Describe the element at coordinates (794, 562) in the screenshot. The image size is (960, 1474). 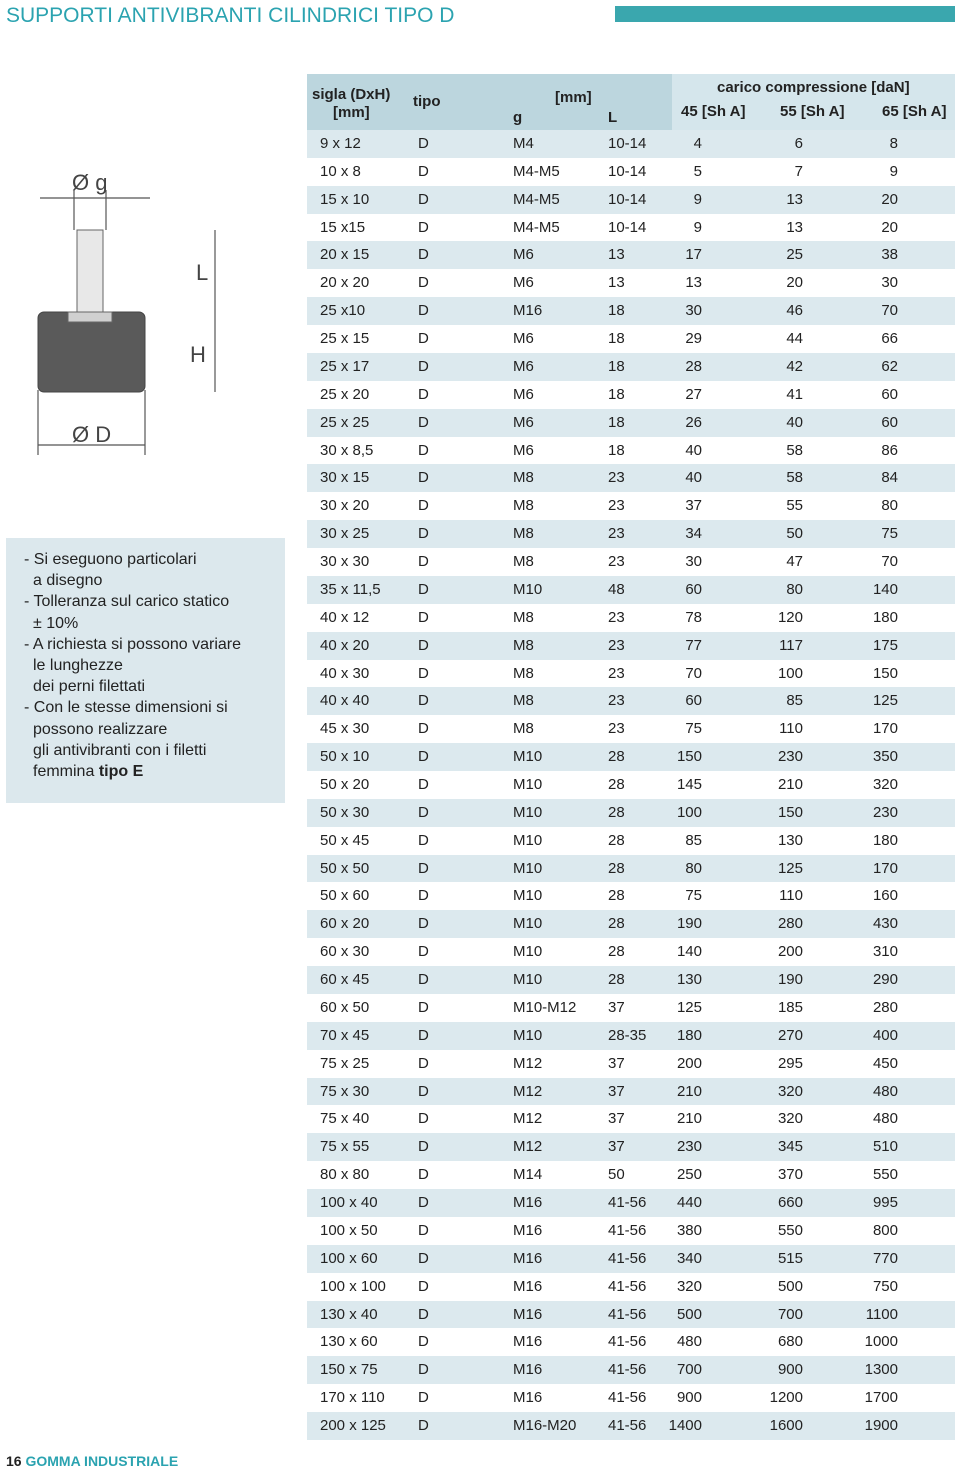
I see `table-cell: 47` at that location.